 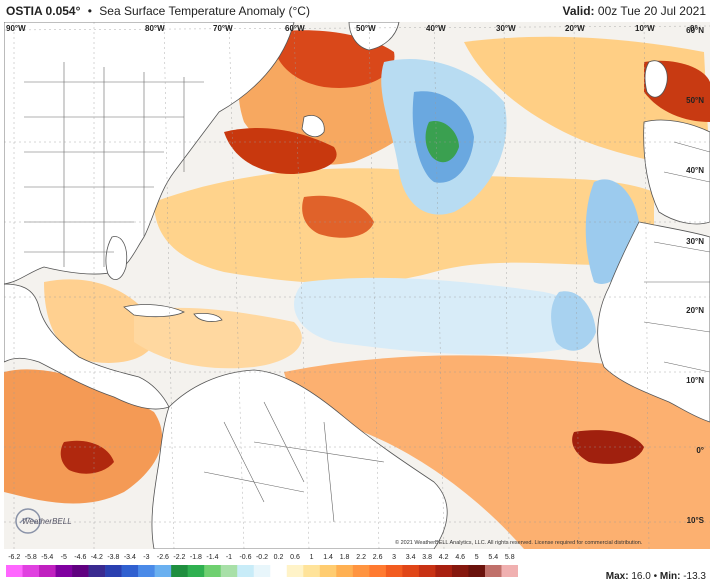 I want to click on colorbar-tick-label: 5.8, so click(x=509, y=557).